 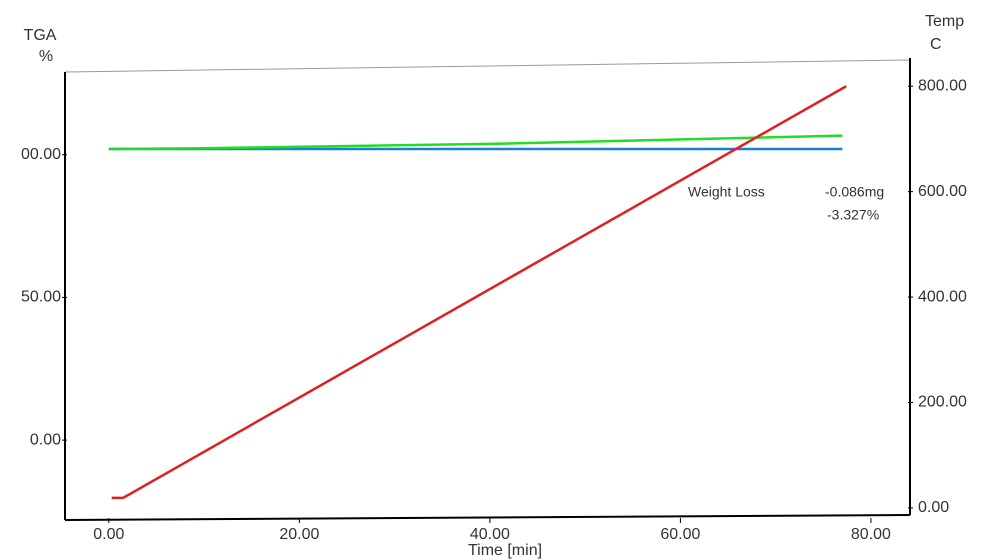 I want to click on y2-axis-unit: C, so click(x=936, y=44).